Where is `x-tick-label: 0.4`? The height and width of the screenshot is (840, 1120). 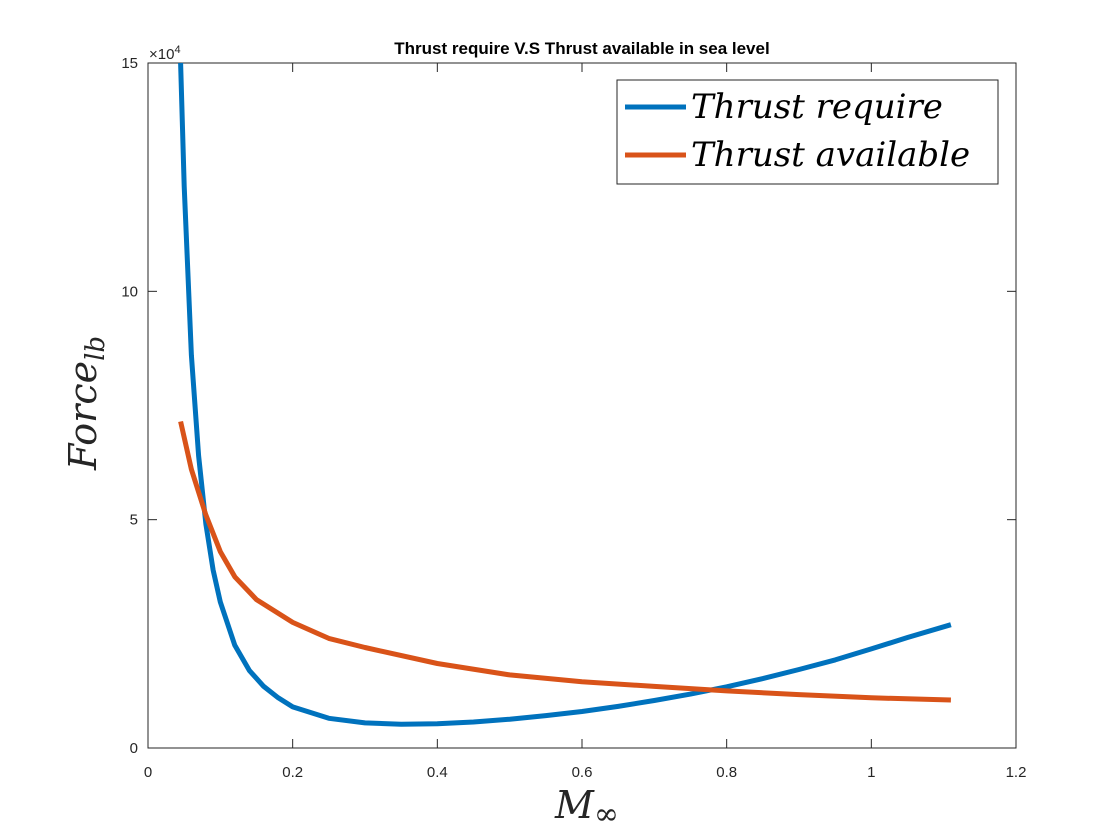
x-tick-label: 0.4 is located at coordinates (437, 772).